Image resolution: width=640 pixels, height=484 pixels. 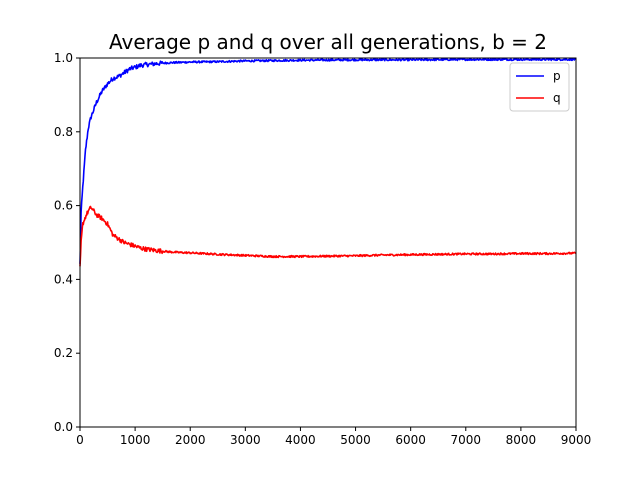 What do you see at coordinates (410, 440) in the screenshot?
I see `x-tick-label: 6000` at bounding box center [410, 440].